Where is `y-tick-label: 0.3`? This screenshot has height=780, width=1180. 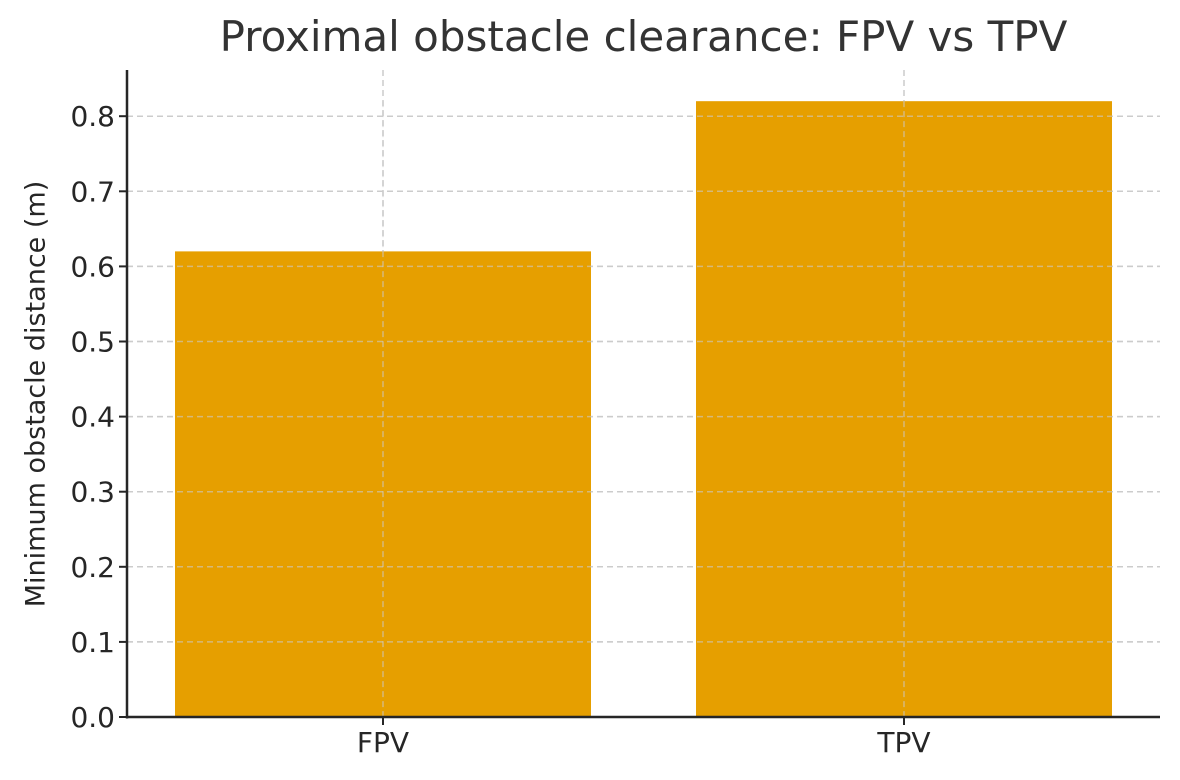
y-tick-label: 0.3 is located at coordinates (92, 492).